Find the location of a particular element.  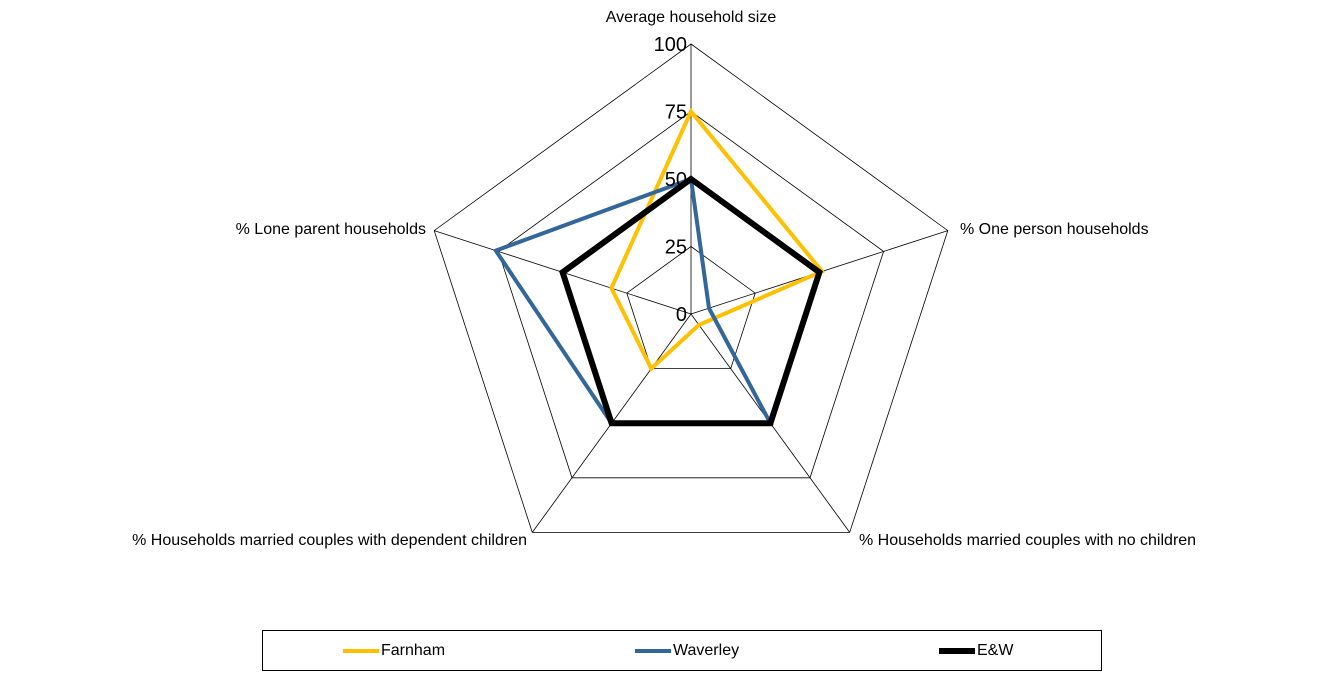

series-line-farnham is located at coordinates (717, 239).